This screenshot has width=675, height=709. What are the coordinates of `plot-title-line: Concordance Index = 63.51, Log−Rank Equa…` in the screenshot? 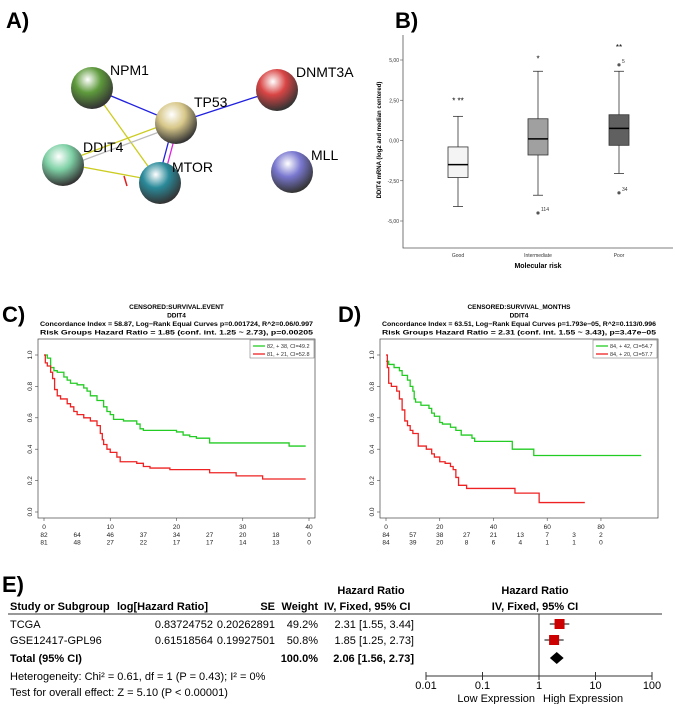 It's located at (519, 324).